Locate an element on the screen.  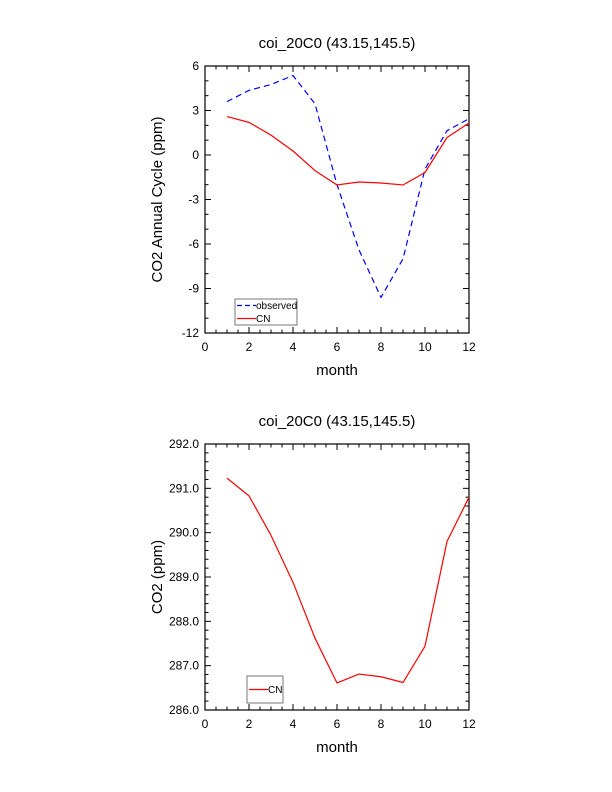
y-tick-label: -6 is located at coordinates (193, 244).